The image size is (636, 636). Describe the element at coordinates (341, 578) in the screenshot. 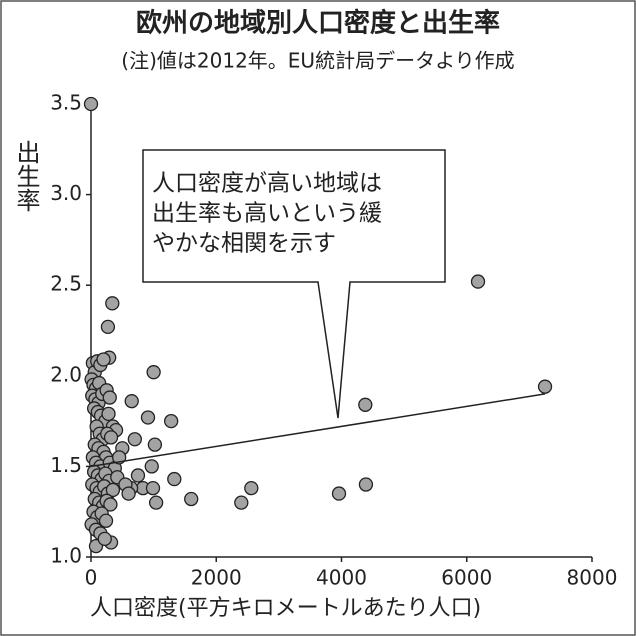

I see `x-tick-label: 4000` at that location.